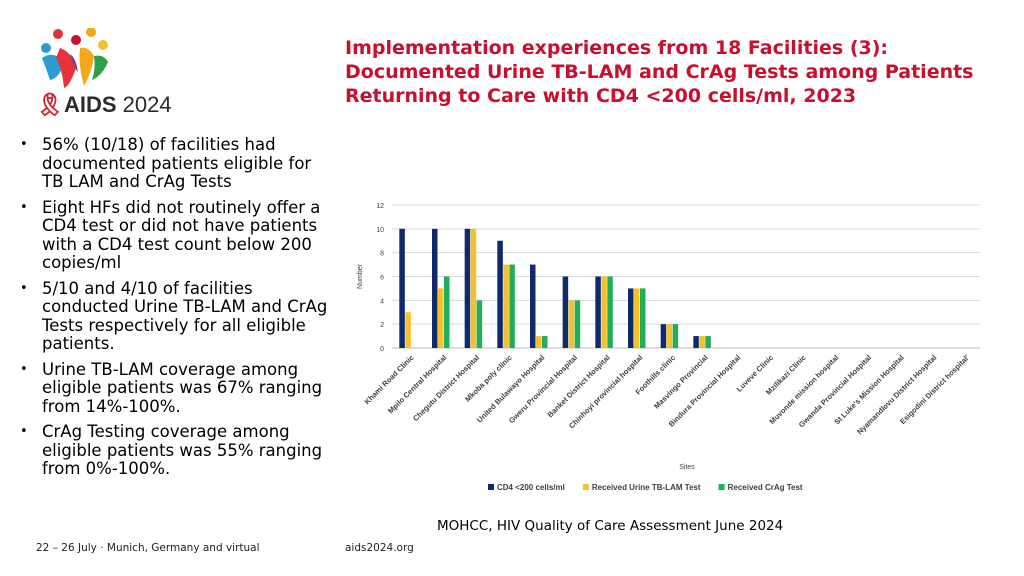 Image resolution: width=1024 pixels, height=576 pixels. I want to click on x-tick-label: Mpilo Central Hospital, so click(417, 384).